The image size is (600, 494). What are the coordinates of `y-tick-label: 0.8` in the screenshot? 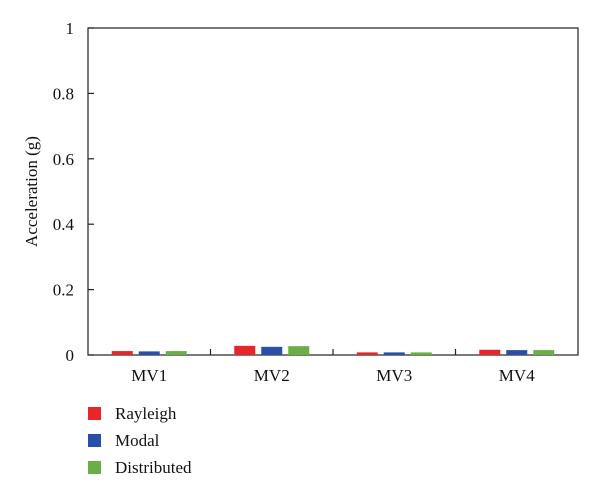 It's located at (63, 93).